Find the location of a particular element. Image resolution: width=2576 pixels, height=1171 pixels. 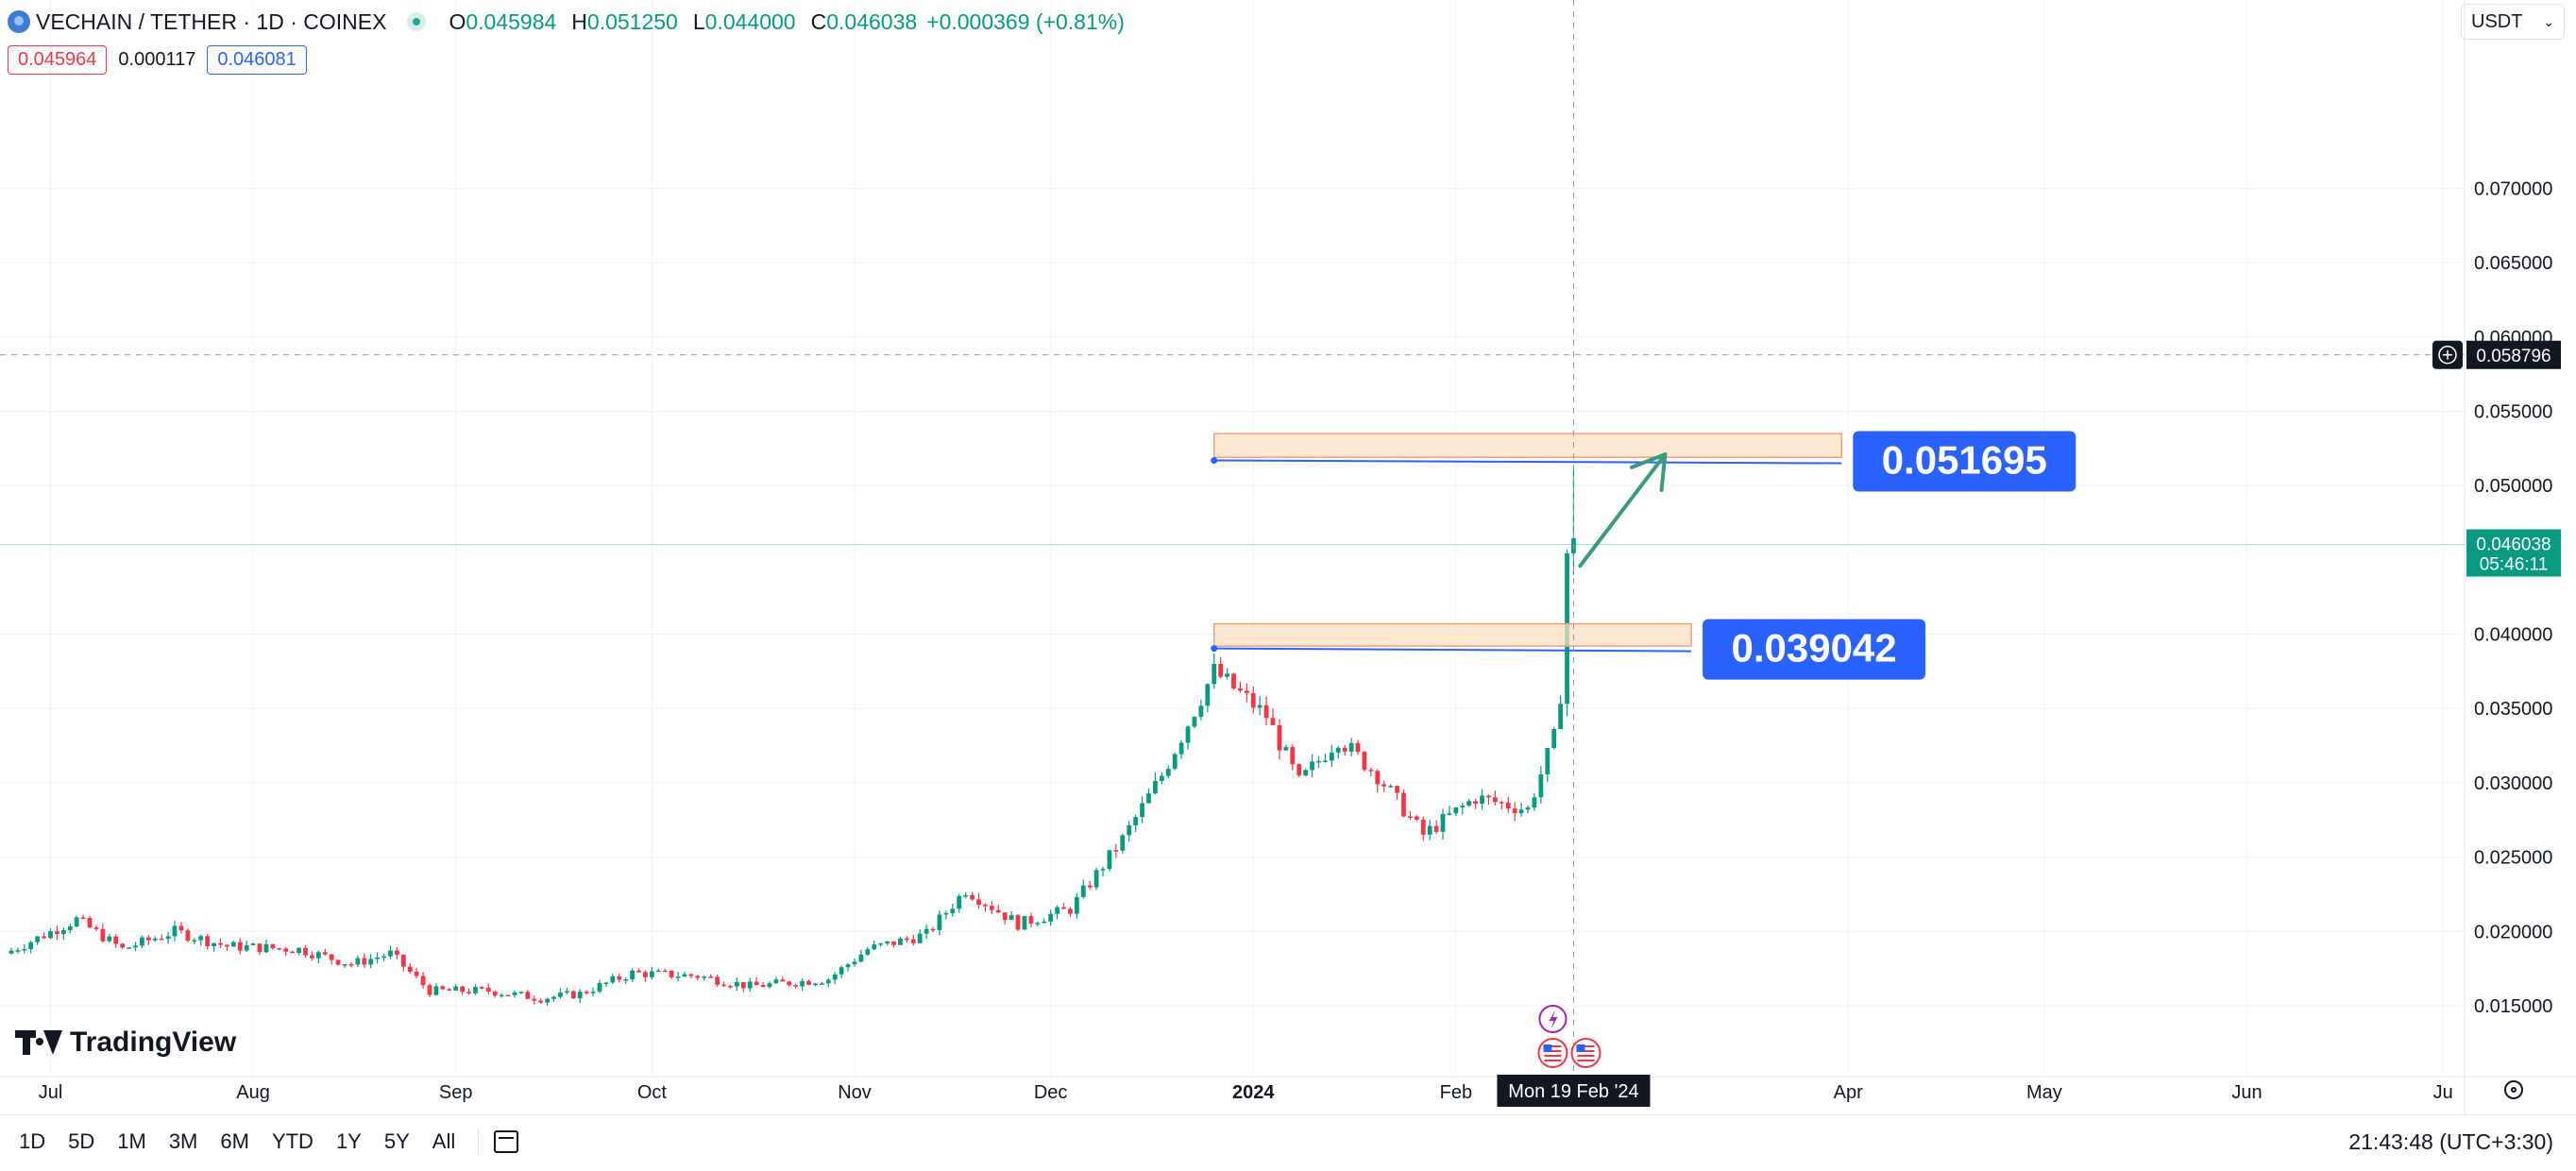

spread-value: 0.000117 is located at coordinates (157, 59).